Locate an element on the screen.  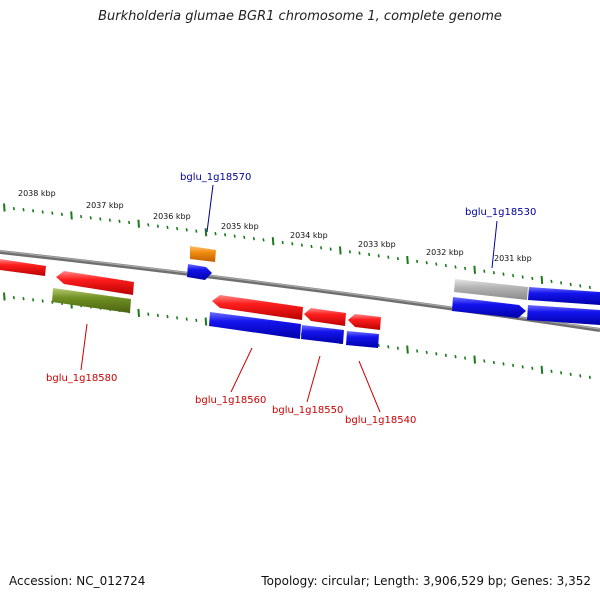
accession-text: Accession: NC_012724 is located at coordinates (77, 581).